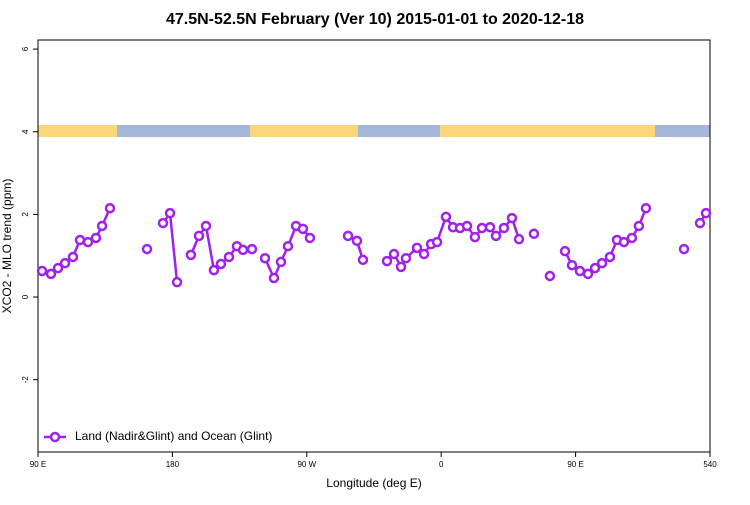  Describe the element at coordinates (173, 436) in the screenshot. I see `legend-label: Land (Nadir&Glint) and Ocean (Glint)` at that location.